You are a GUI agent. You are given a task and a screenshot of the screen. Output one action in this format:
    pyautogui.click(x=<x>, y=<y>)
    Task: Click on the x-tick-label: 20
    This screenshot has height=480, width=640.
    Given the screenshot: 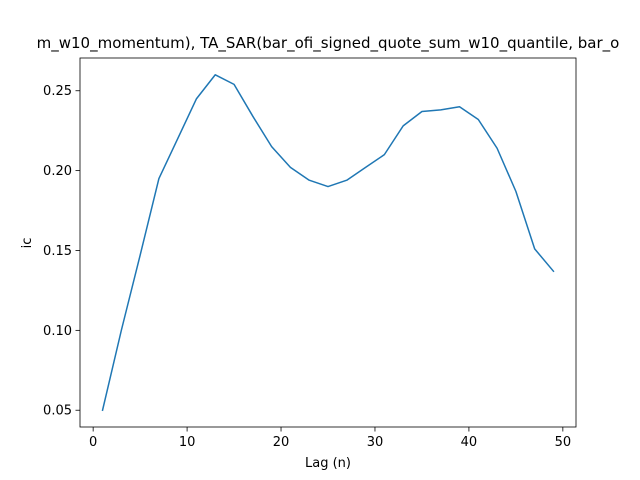 What is the action you would take?
    pyautogui.click(x=281, y=442)
    